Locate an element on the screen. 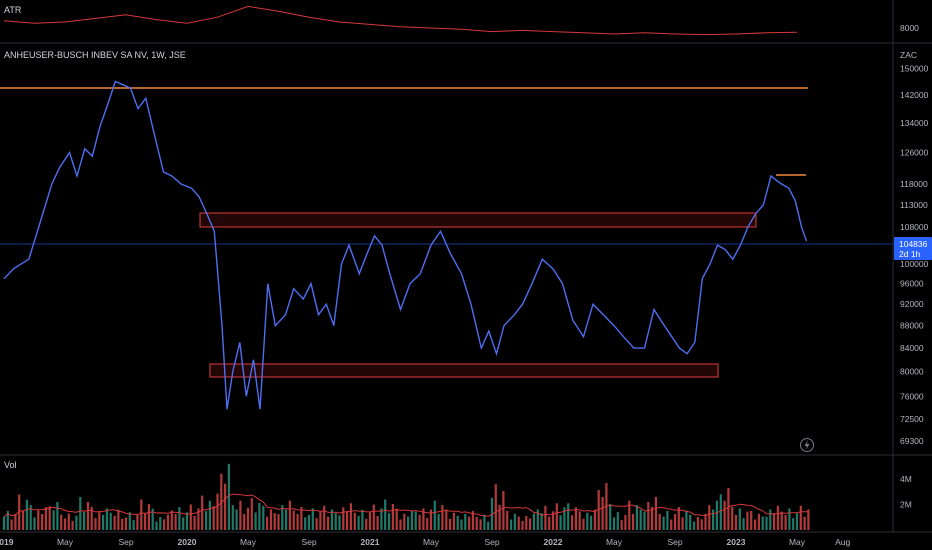 This screenshot has height=550, width=932. volume-axis: 4M 2M is located at coordinates (906, 491).